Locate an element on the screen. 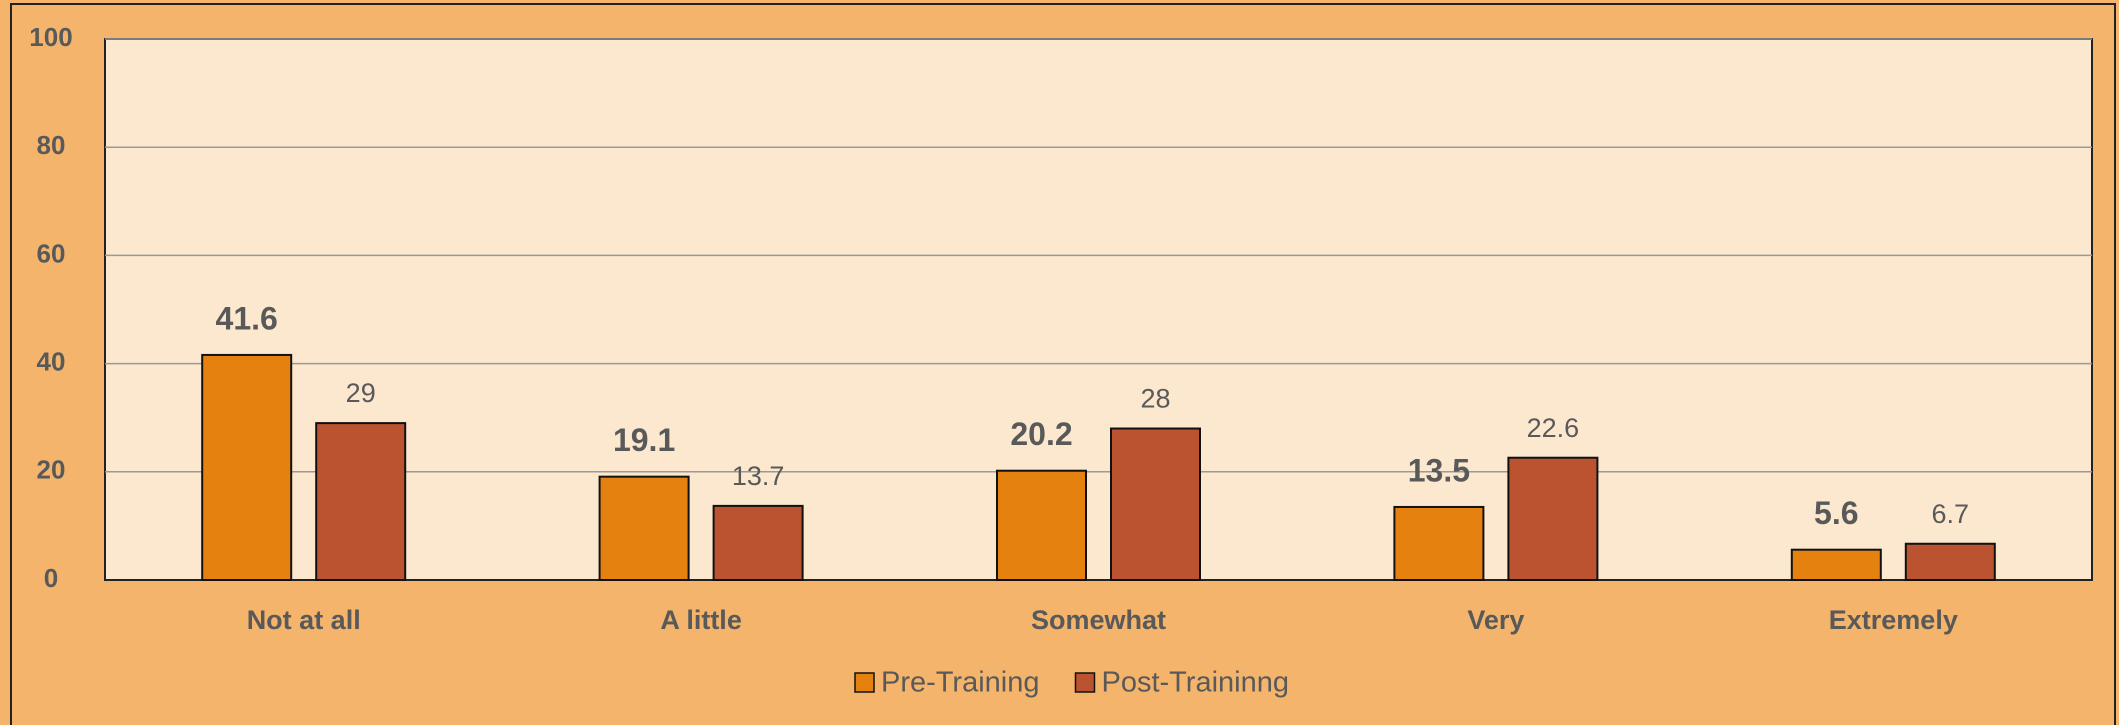  data-label: 29 is located at coordinates (361, 393).